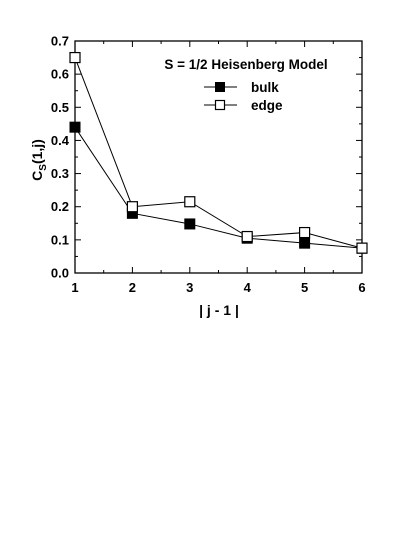  Describe the element at coordinates (60, 173) in the screenshot. I see `y-tick-label-3: 0.3` at that location.